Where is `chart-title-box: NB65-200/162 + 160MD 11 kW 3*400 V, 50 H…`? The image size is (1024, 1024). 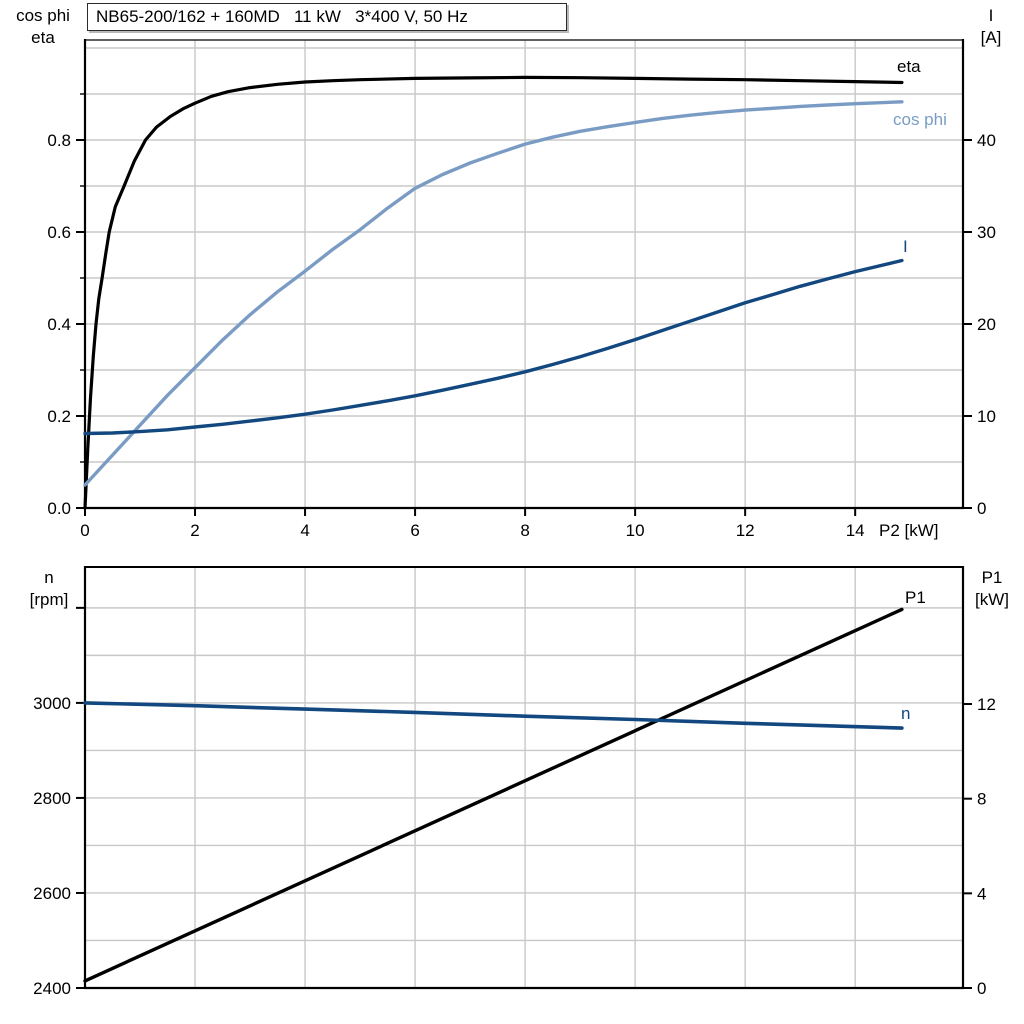 chart-title-box: NB65-200/162 + 160MD 11 kW 3*400 V, 50 H… is located at coordinates (327, 17).